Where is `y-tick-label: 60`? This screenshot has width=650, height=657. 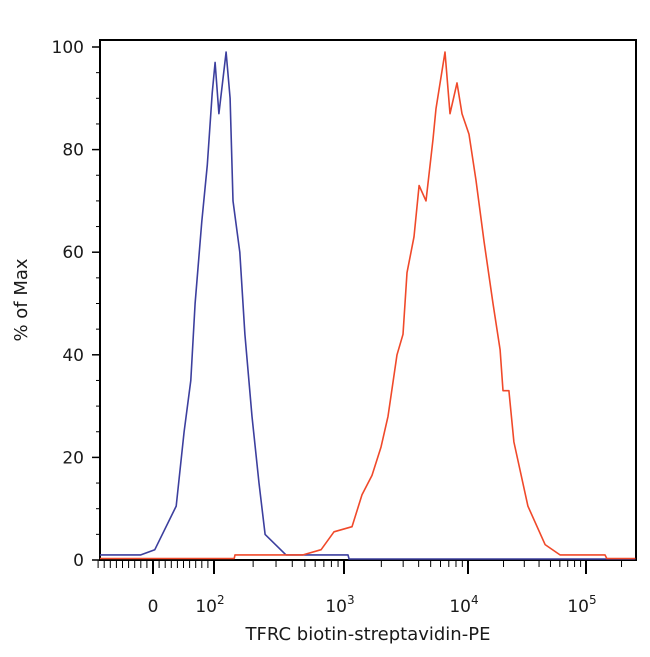 y-tick-label: 60 is located at coordinates (73, 253).